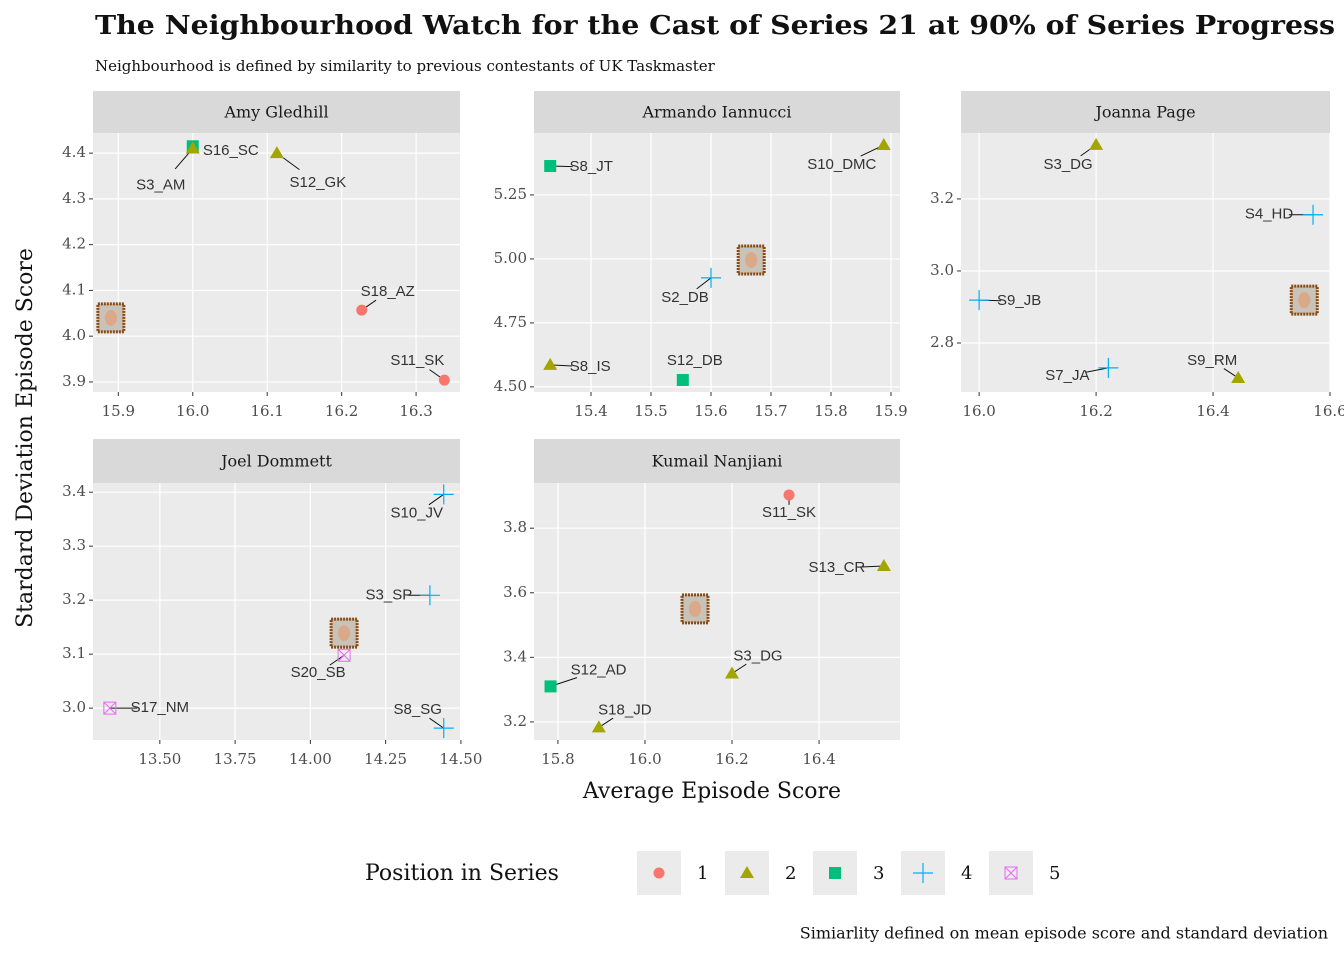 This screenshot has width=1344, height=960. What do you see at coordinates (160, 185) in the screenshot?
I see `point-label: S3_AM` at bounding box center [160, 185].